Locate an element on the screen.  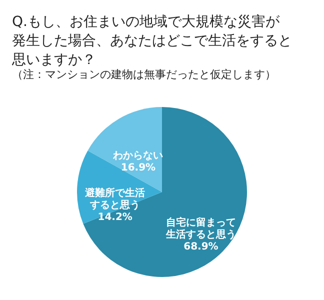
slice-label: わからない is located at coordinates (138, 156).